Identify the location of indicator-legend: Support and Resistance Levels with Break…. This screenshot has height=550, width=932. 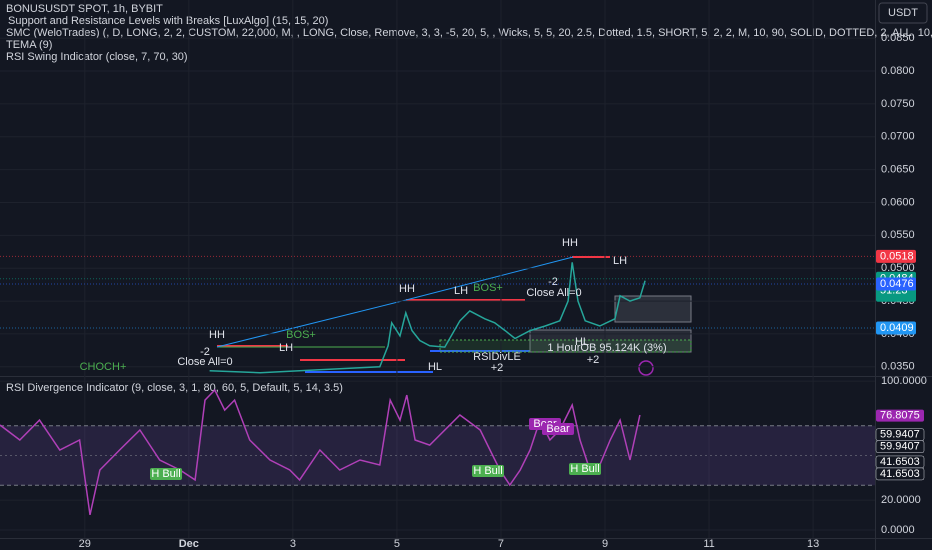
(168, 21).